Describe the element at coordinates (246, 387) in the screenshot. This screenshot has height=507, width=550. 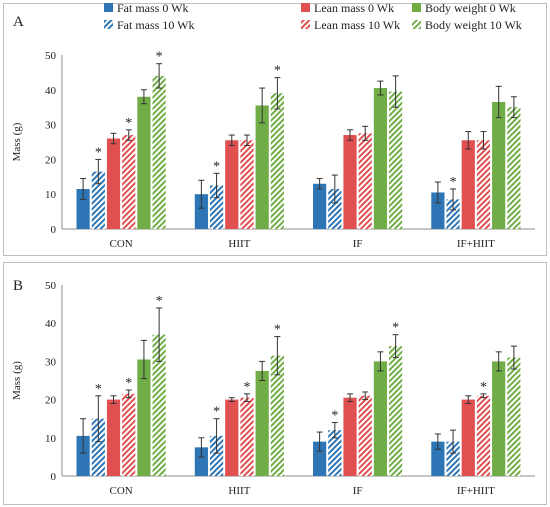
I see `significance-star-lean-mass-10-wk-hiit: *` at that location.